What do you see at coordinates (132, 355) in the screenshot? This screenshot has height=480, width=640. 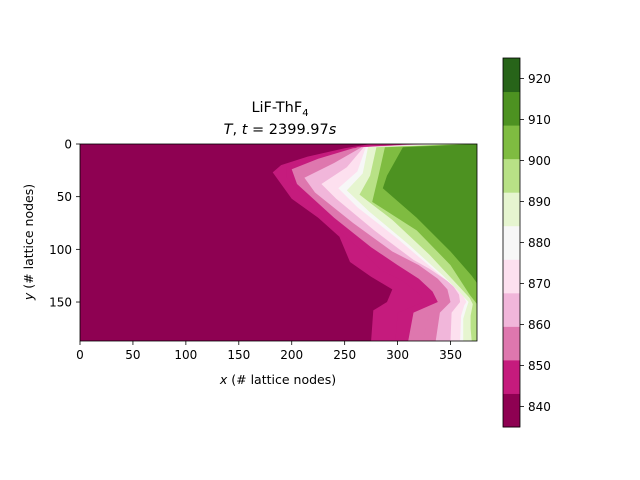 I see `x-tick-label: 50` at bounding box center [132, 355].